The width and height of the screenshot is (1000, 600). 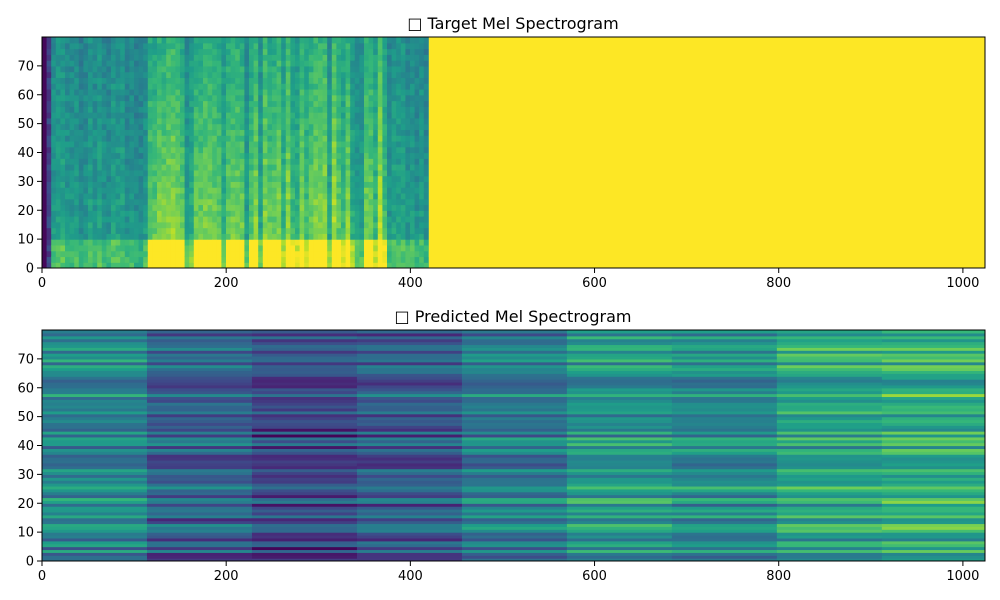 I want to click on y-tick-label: 30, so click(x=25, y=475).